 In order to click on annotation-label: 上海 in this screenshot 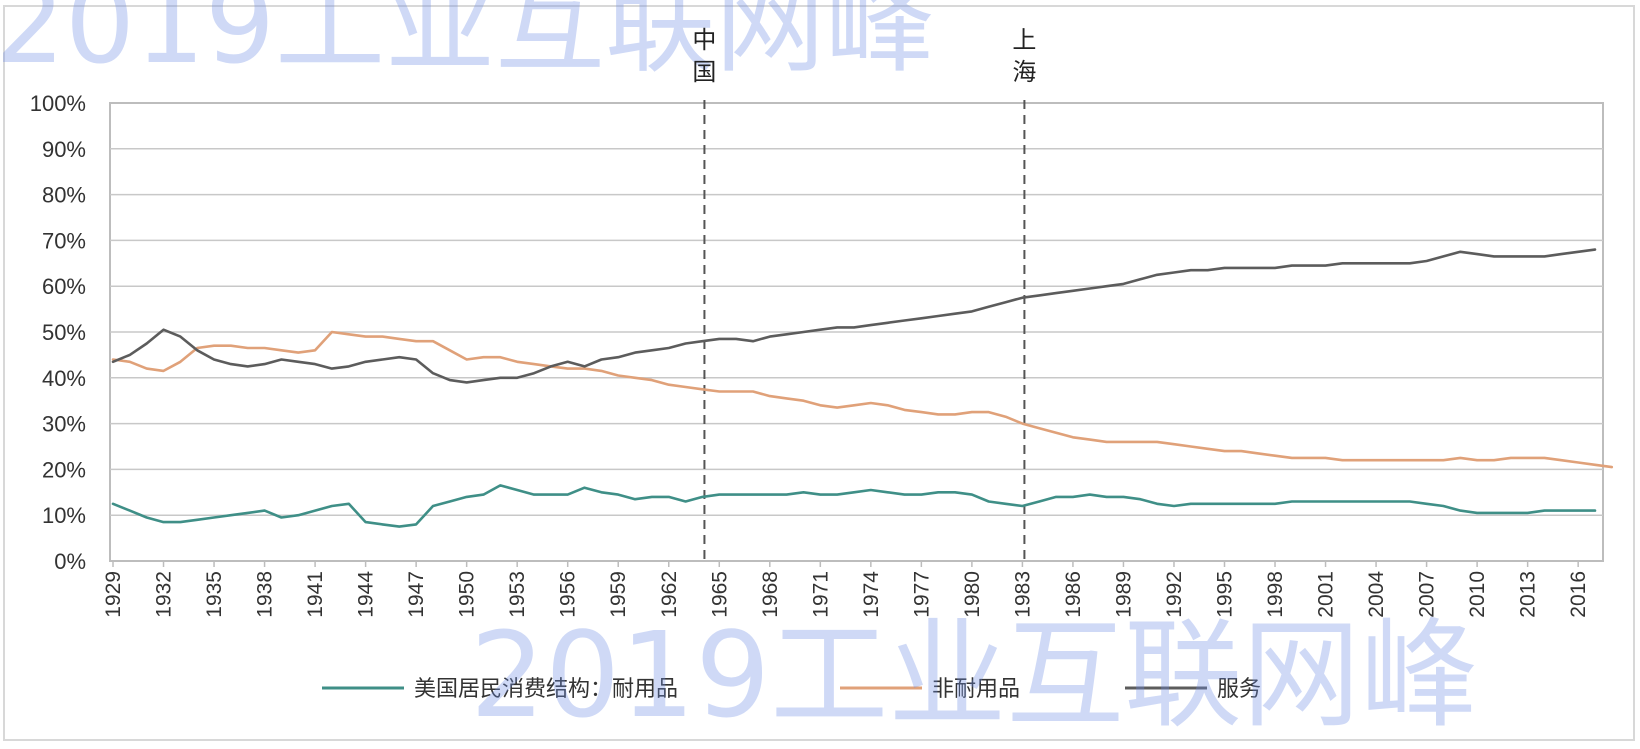, I will do `click(1024, 56)`.